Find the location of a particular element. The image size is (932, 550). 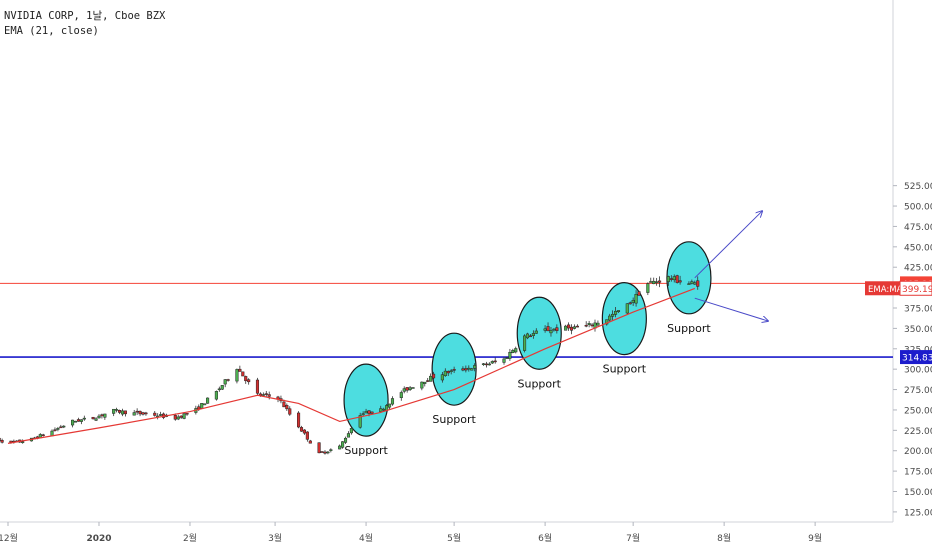

ema-name-tag is located at coordinates (882, 288).